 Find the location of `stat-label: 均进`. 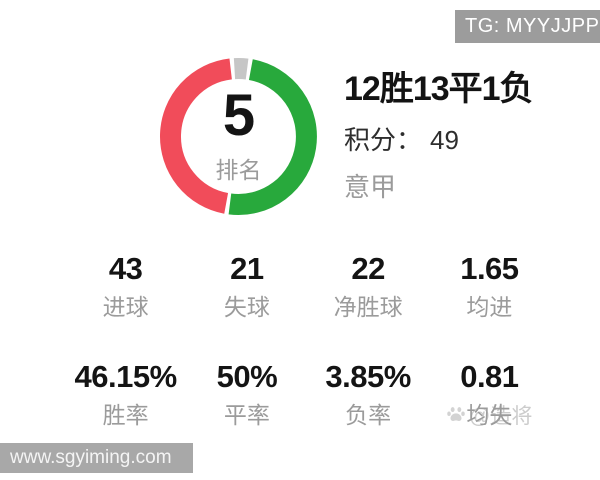

stat-label: 均进 is located at coordinates (489, 307).